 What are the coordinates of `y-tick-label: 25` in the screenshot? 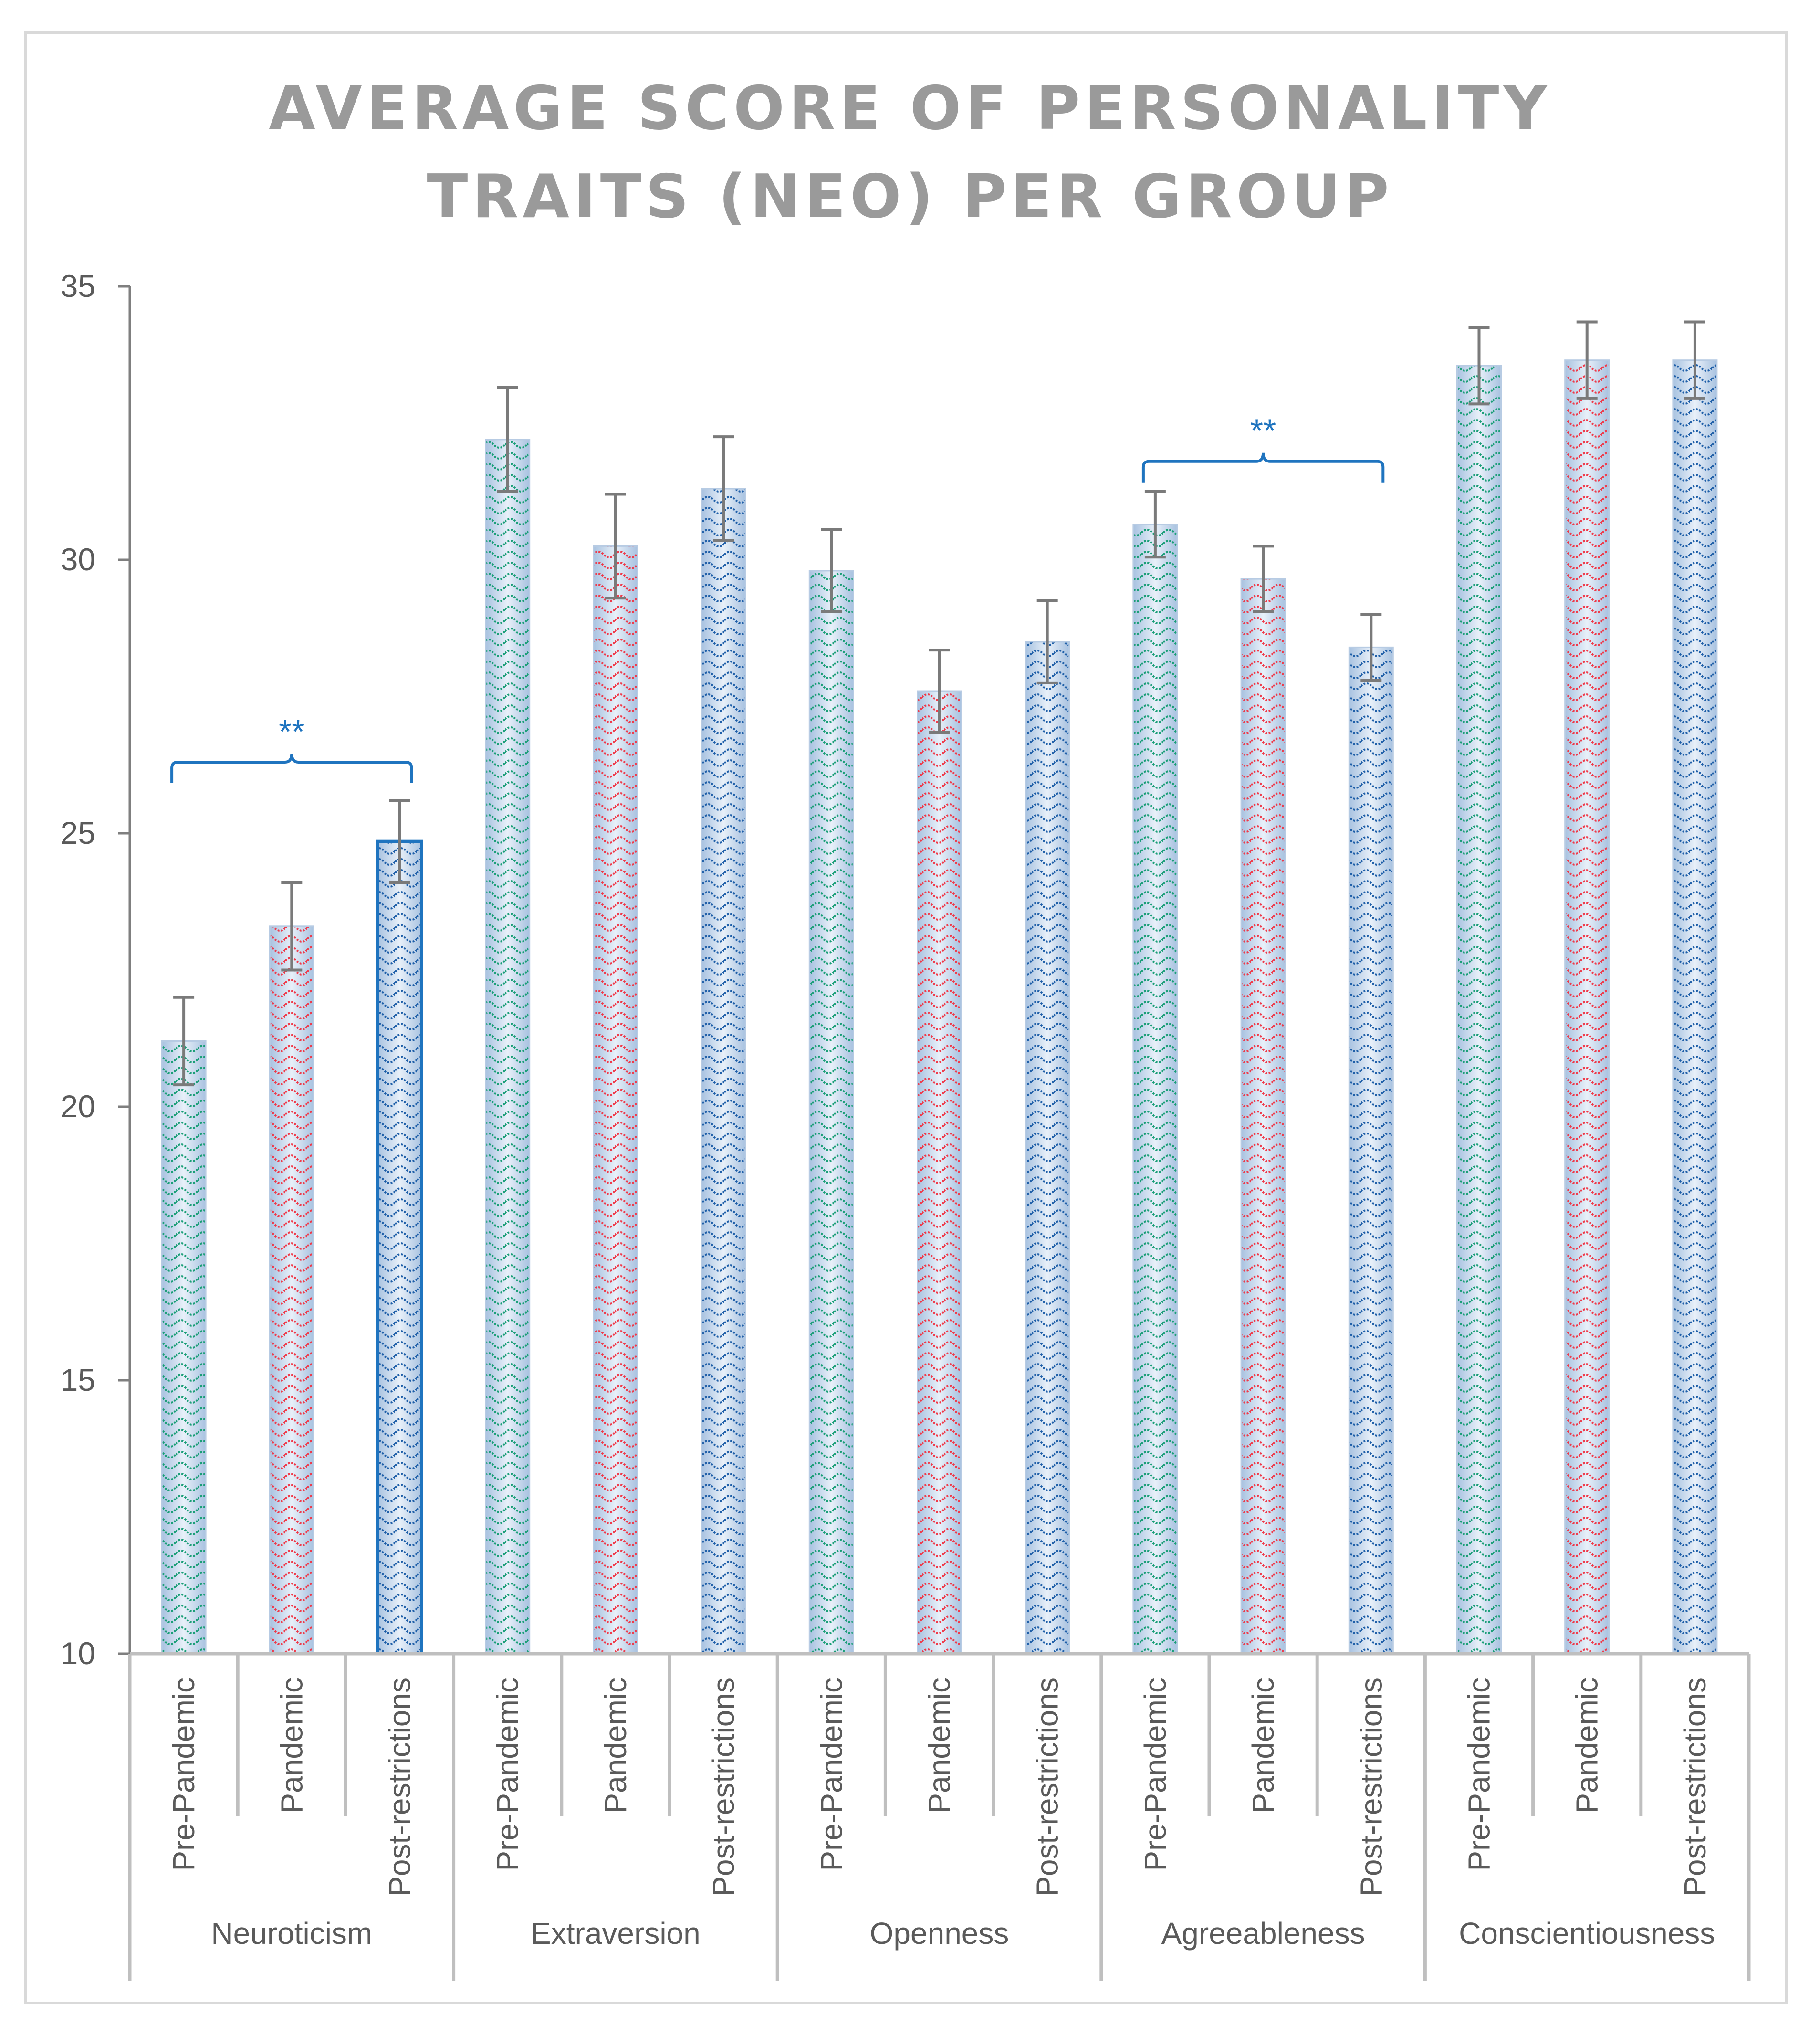 It's located at (78, 832).